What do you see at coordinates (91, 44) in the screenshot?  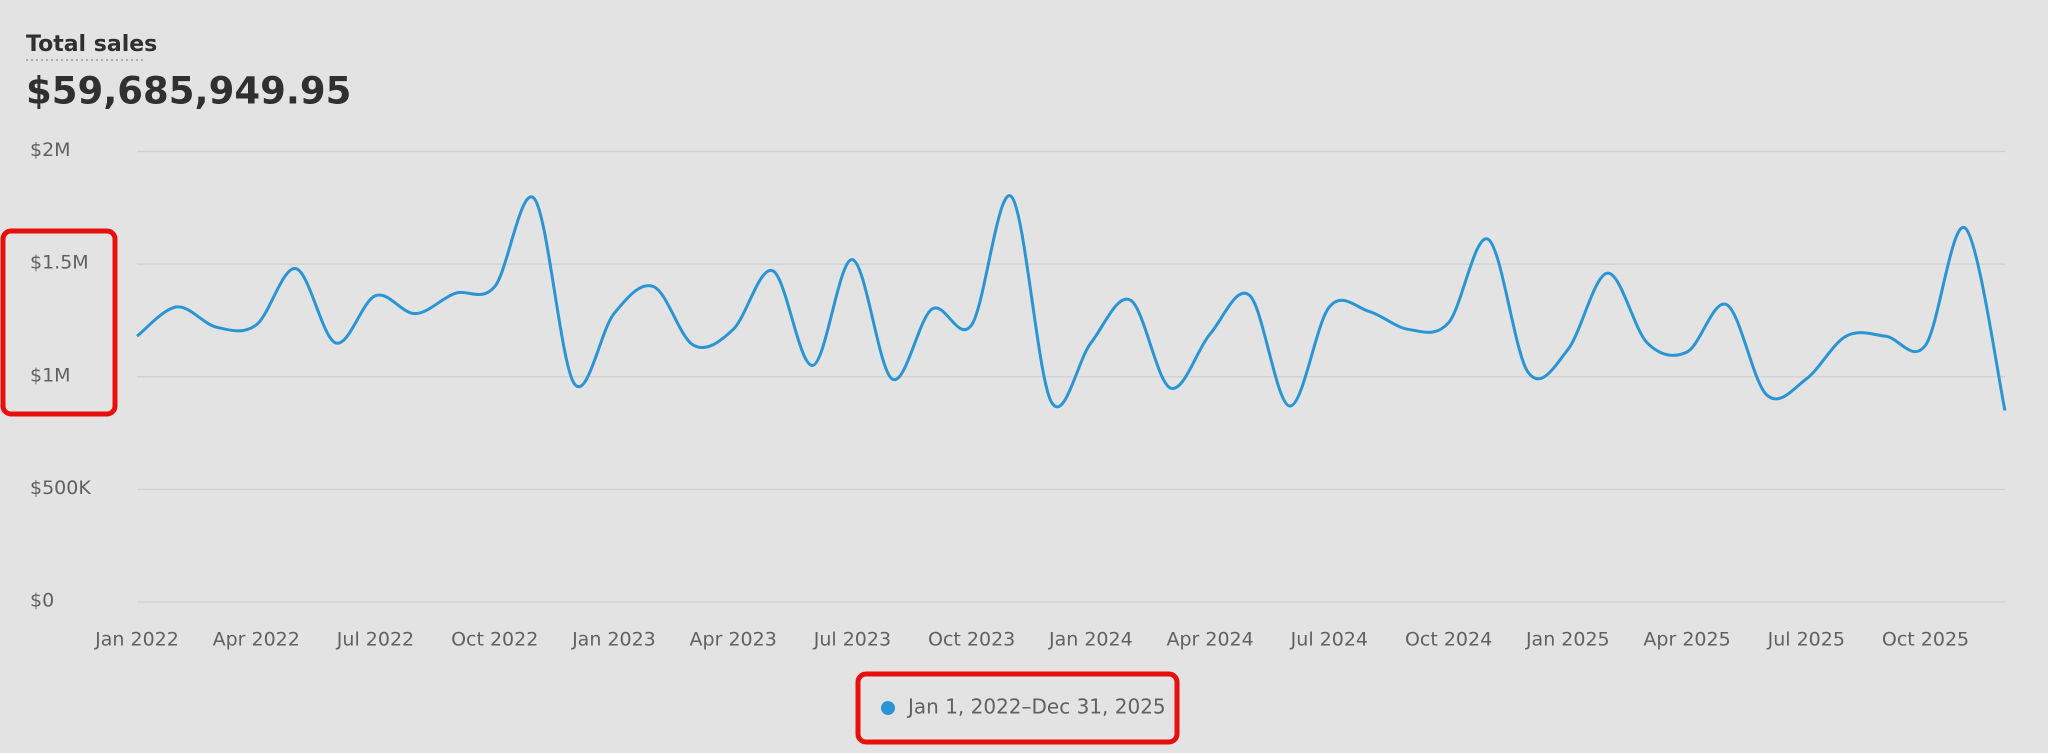 I see `chart-title: Total sales` at bounding box center [91, 44].